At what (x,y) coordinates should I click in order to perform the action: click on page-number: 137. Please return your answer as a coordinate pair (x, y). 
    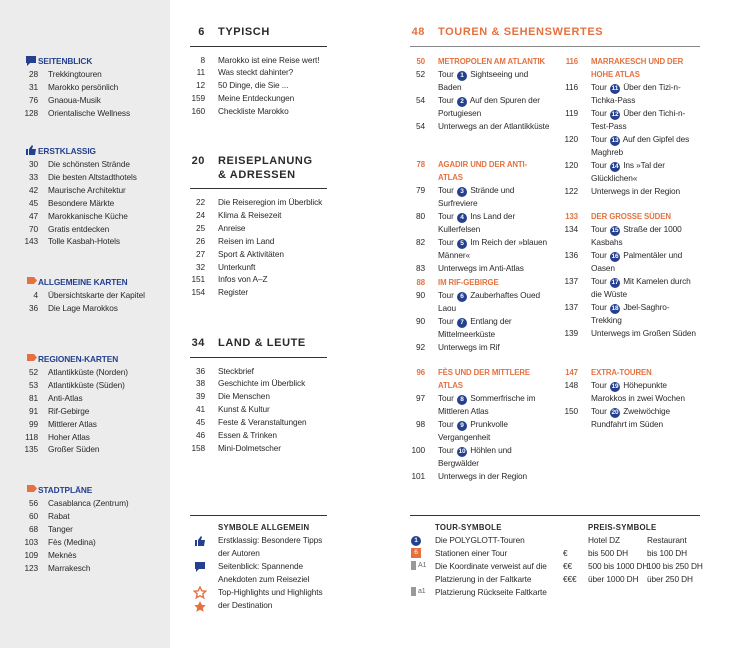
    Looking at the image, I should click on (571, 306).